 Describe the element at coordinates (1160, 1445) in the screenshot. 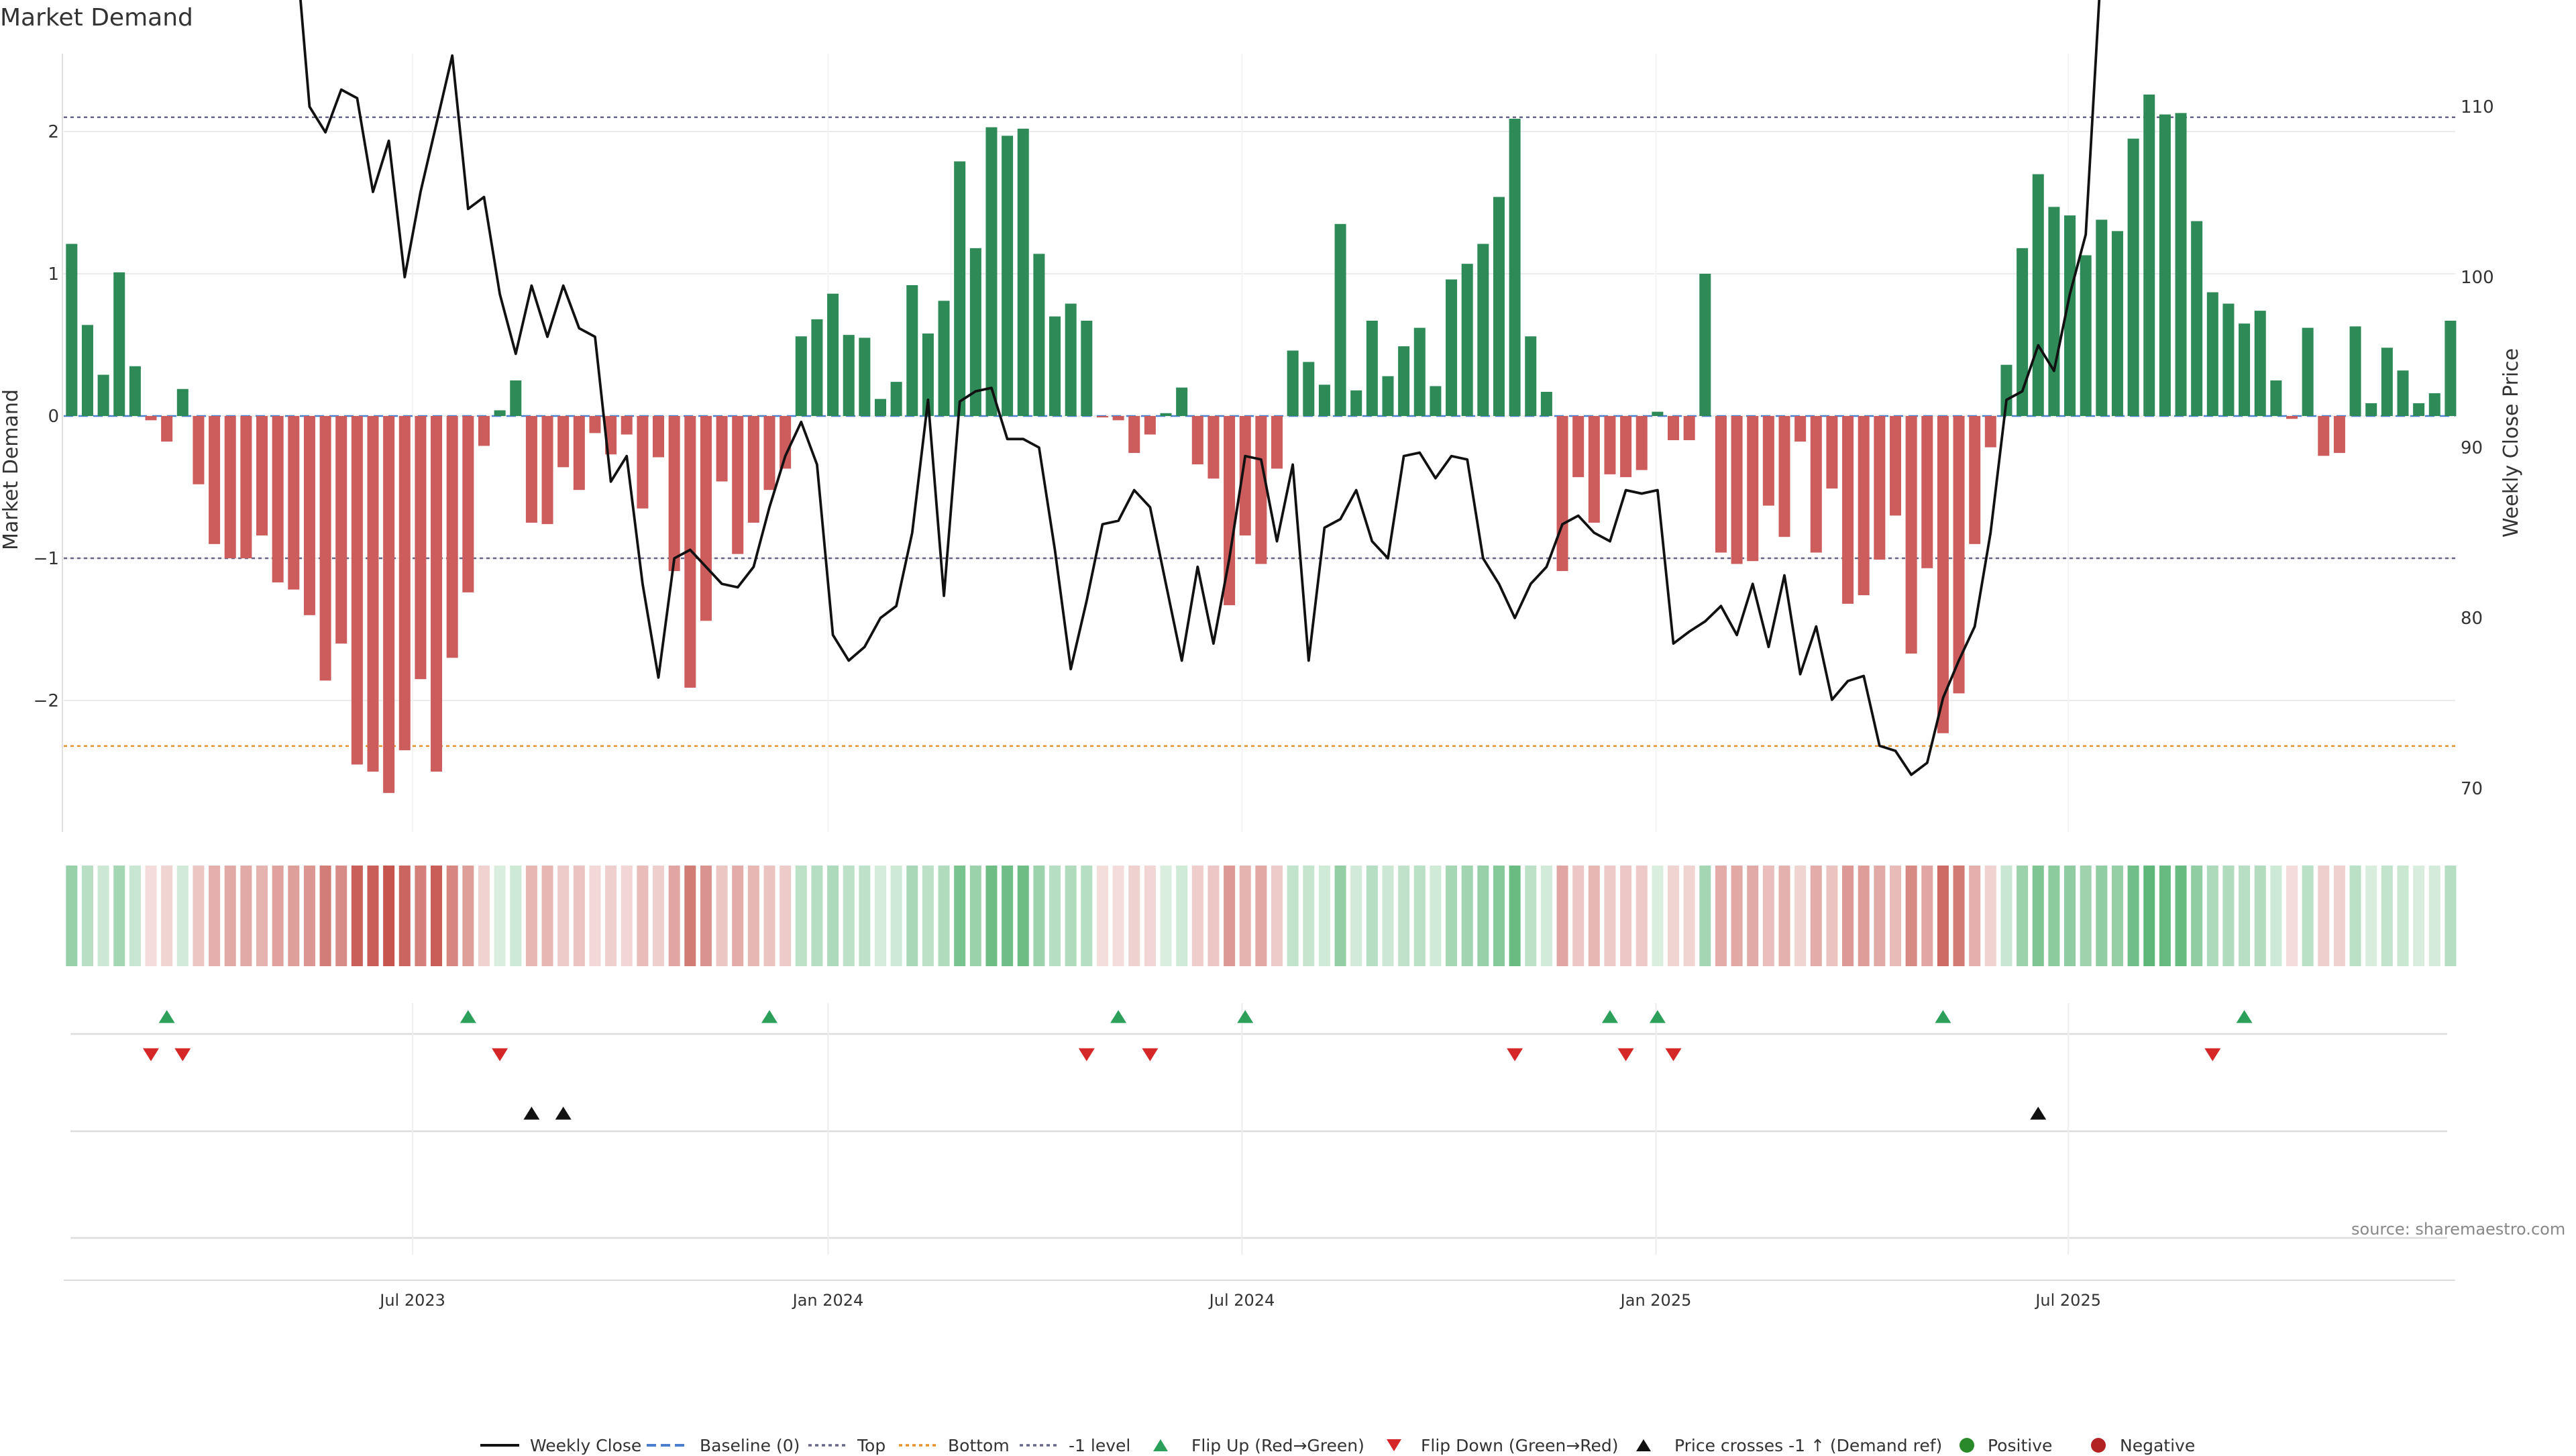

I see `legend-triangle-up-icon` at that location.